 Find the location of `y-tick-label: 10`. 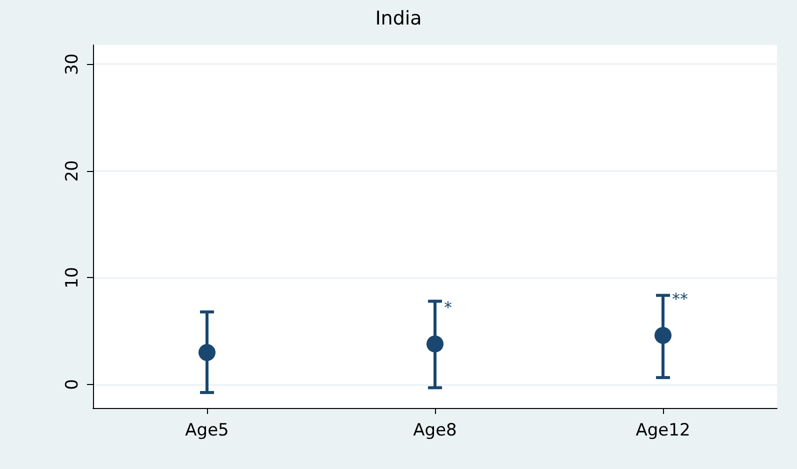

y-tick-label: 10 is located at coordinates (72, 277).